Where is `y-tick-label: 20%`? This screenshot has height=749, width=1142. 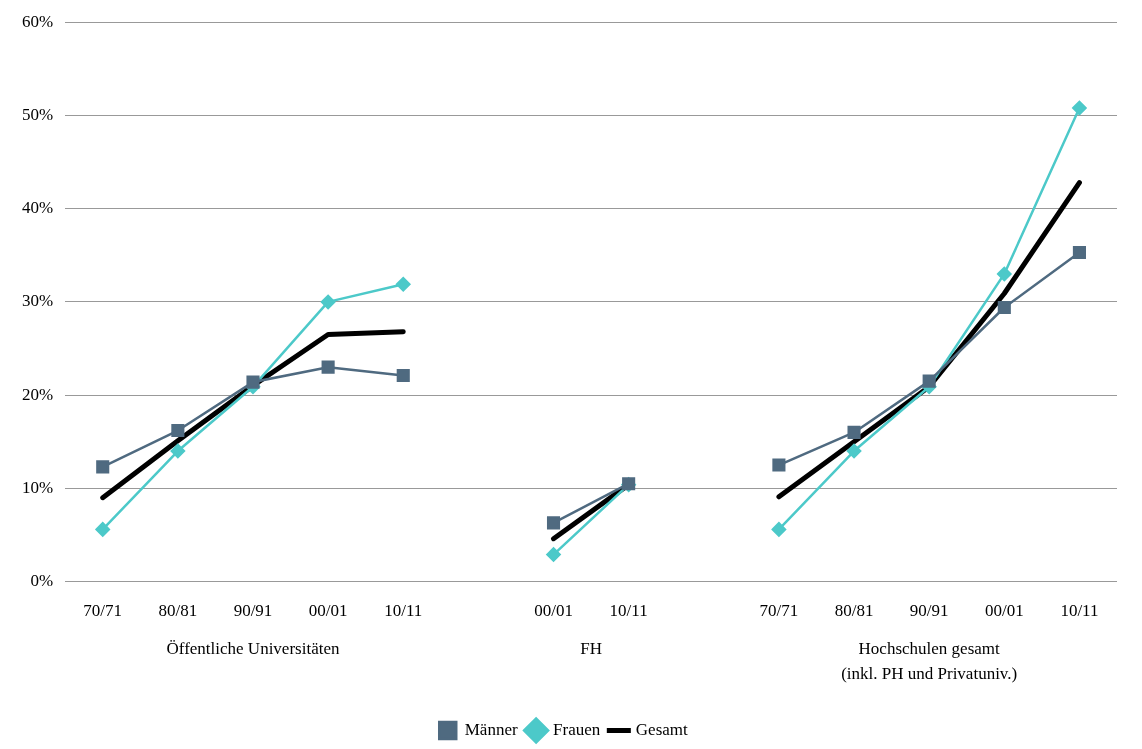
y-tick-label: 20% is located at coordinates (37, 394).